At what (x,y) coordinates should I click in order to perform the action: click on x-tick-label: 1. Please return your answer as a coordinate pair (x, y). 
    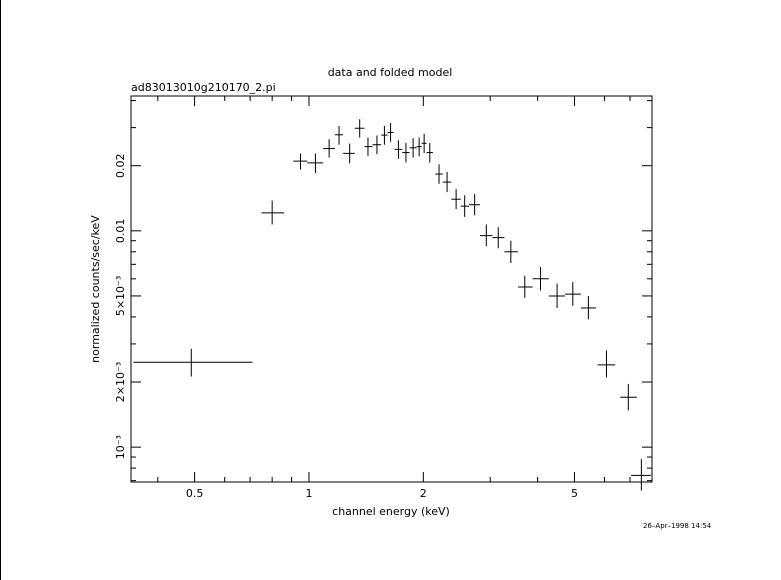
    Looking at the image, I should click on (308, 493).